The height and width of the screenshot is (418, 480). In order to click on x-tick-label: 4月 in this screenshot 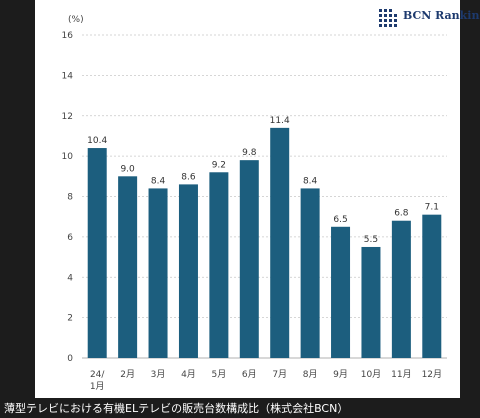, I will do `click(188, 374)`.